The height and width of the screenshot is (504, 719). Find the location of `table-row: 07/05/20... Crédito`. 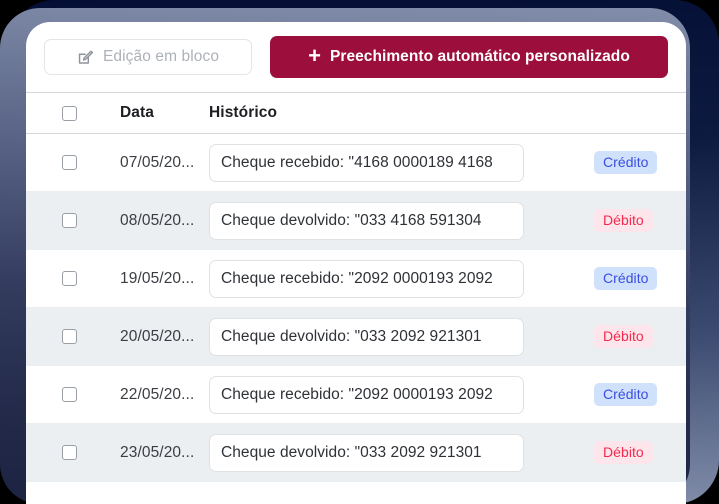

table-row: 07/05/20... Crédito is located at coordinates (356, 163).